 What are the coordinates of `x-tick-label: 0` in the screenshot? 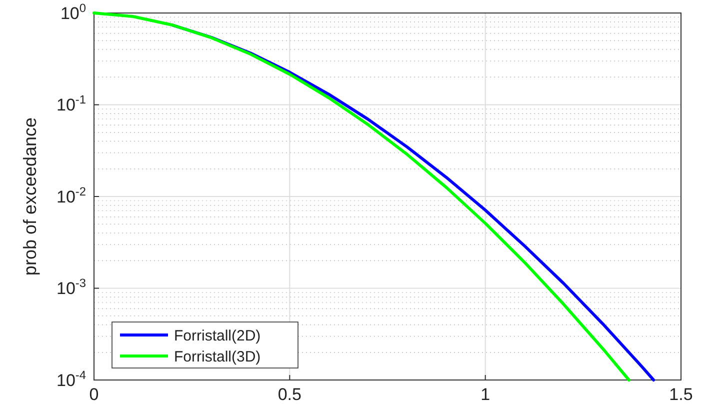 It's located at (94, 394).